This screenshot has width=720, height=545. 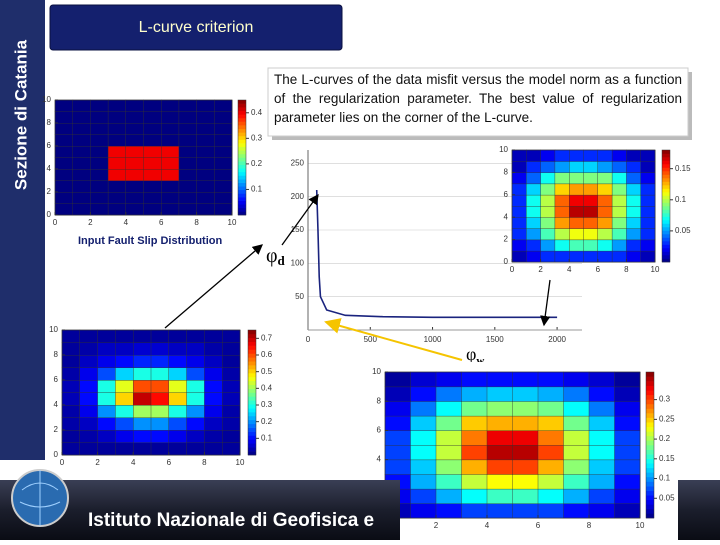 I want to click on y-tick-label: 150, so click(x=298, y=229).